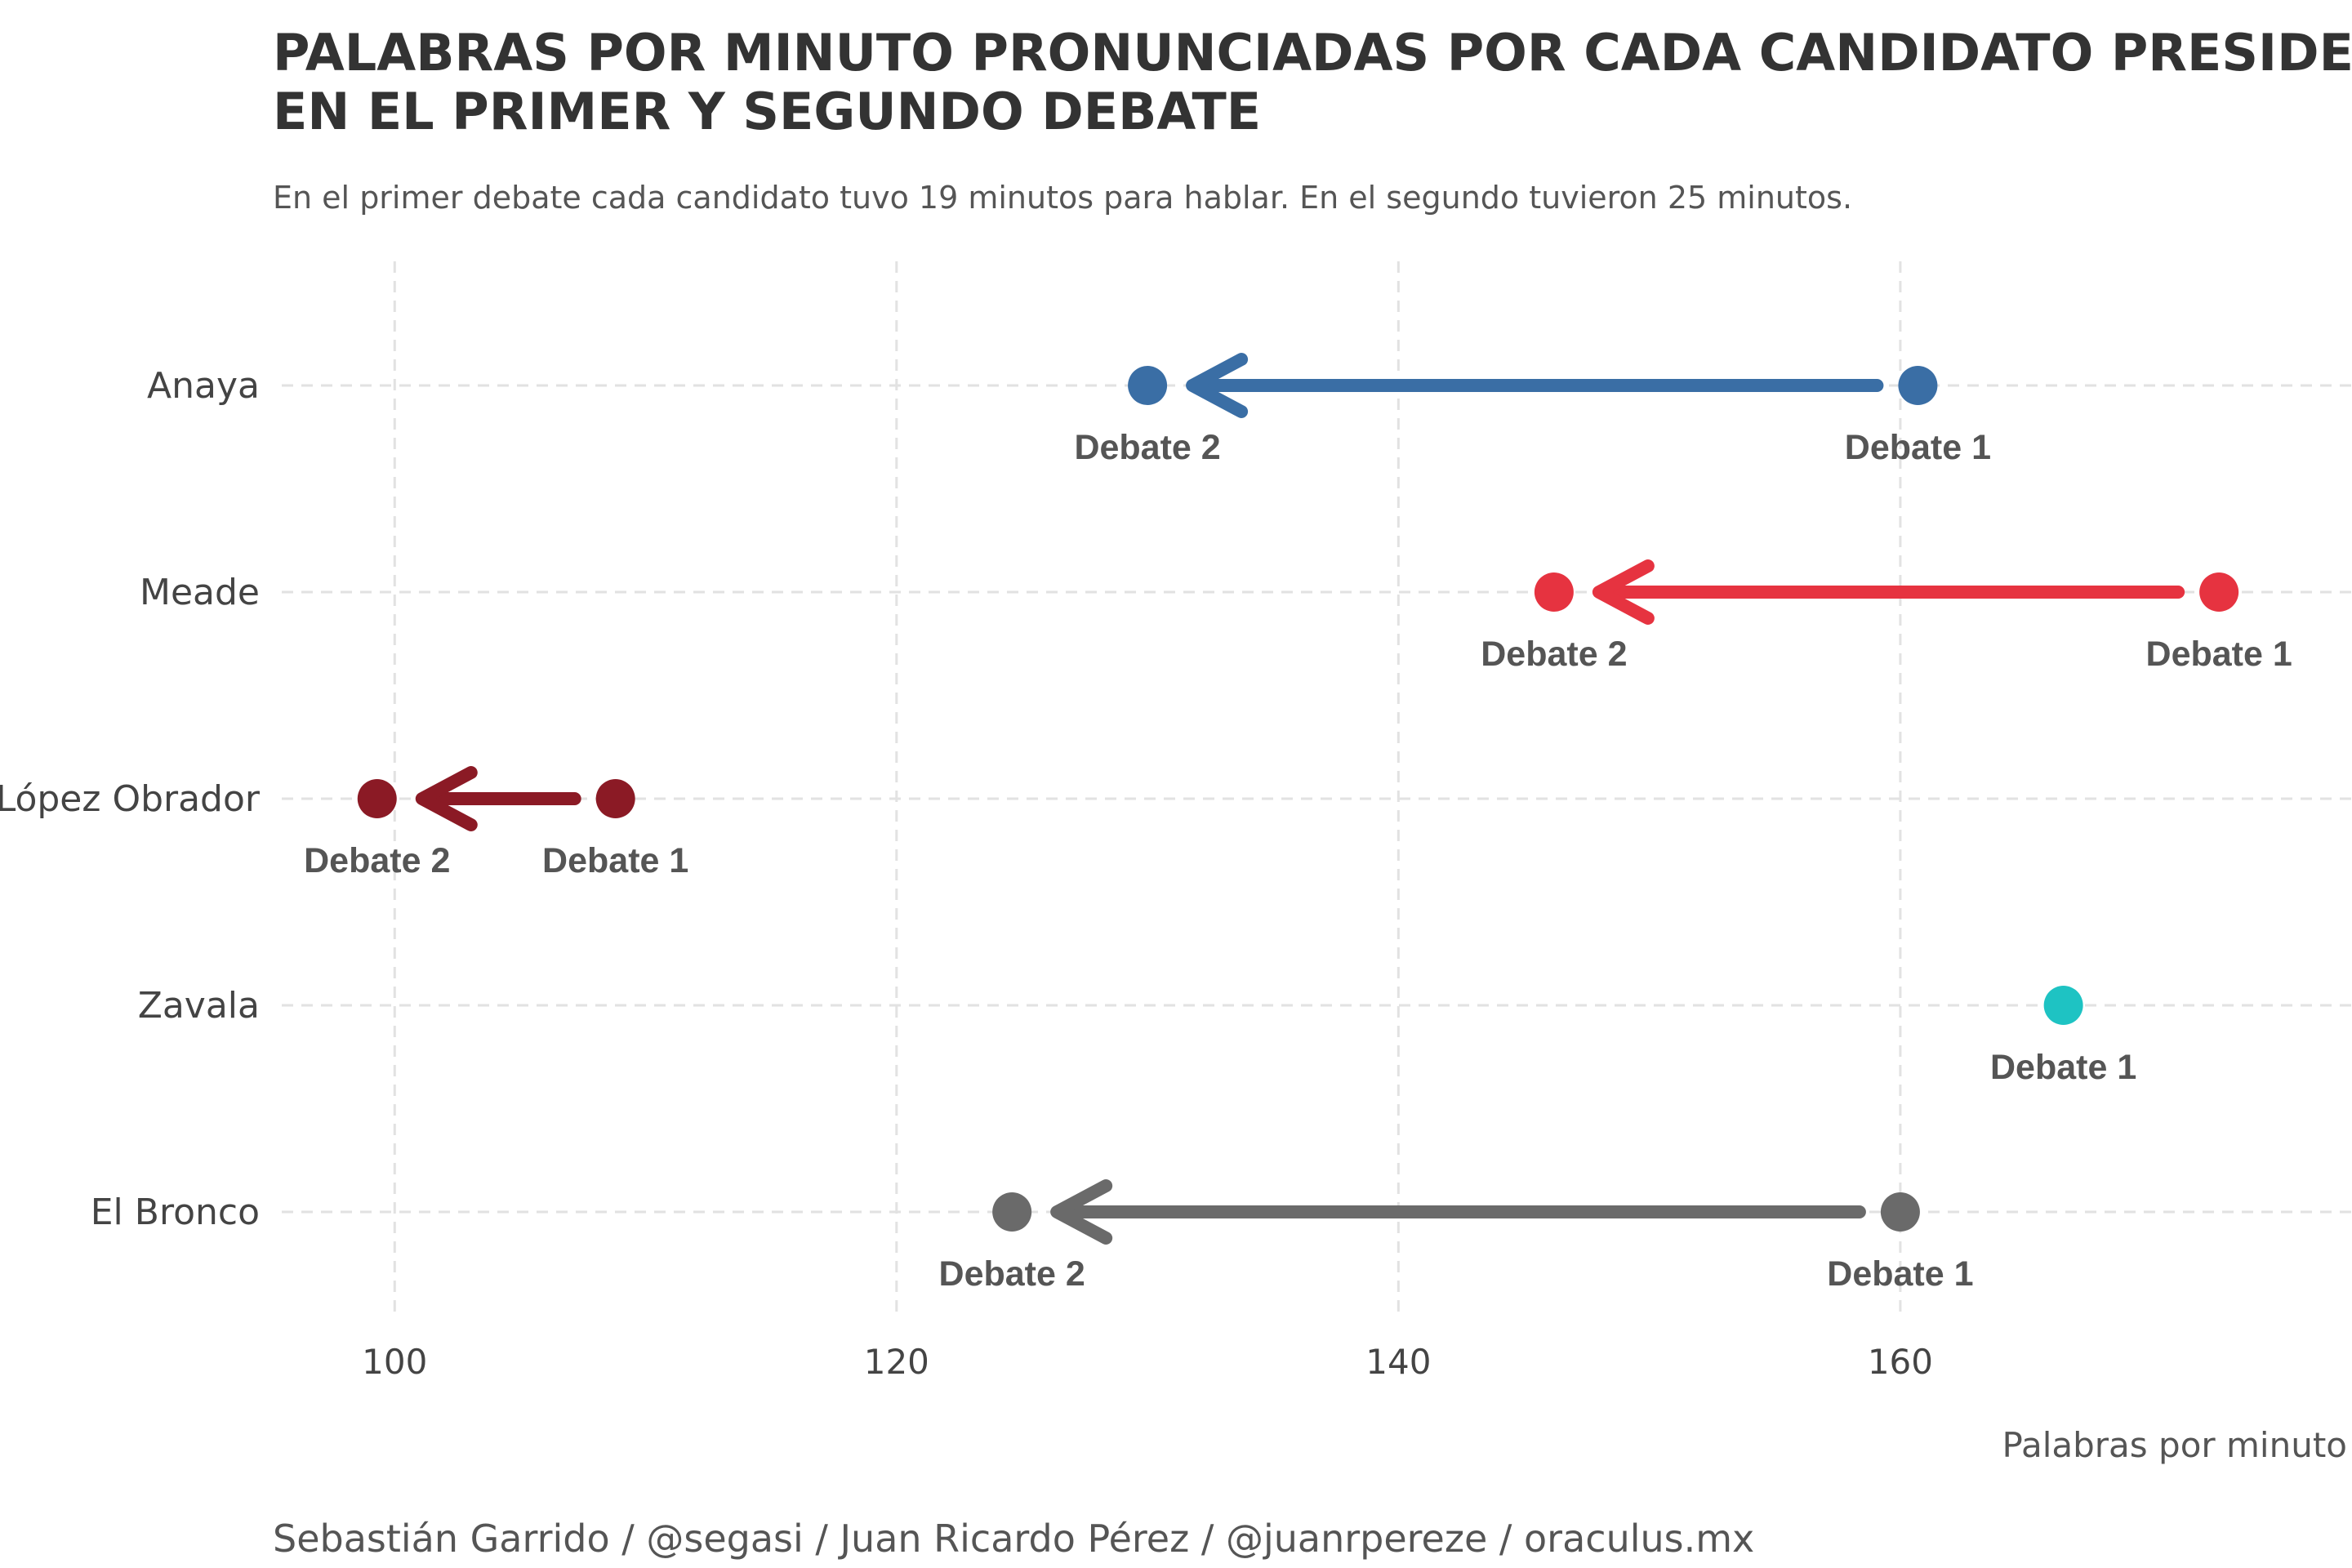  I want to click on series-3: Debate 1, so click(2063, 1036).